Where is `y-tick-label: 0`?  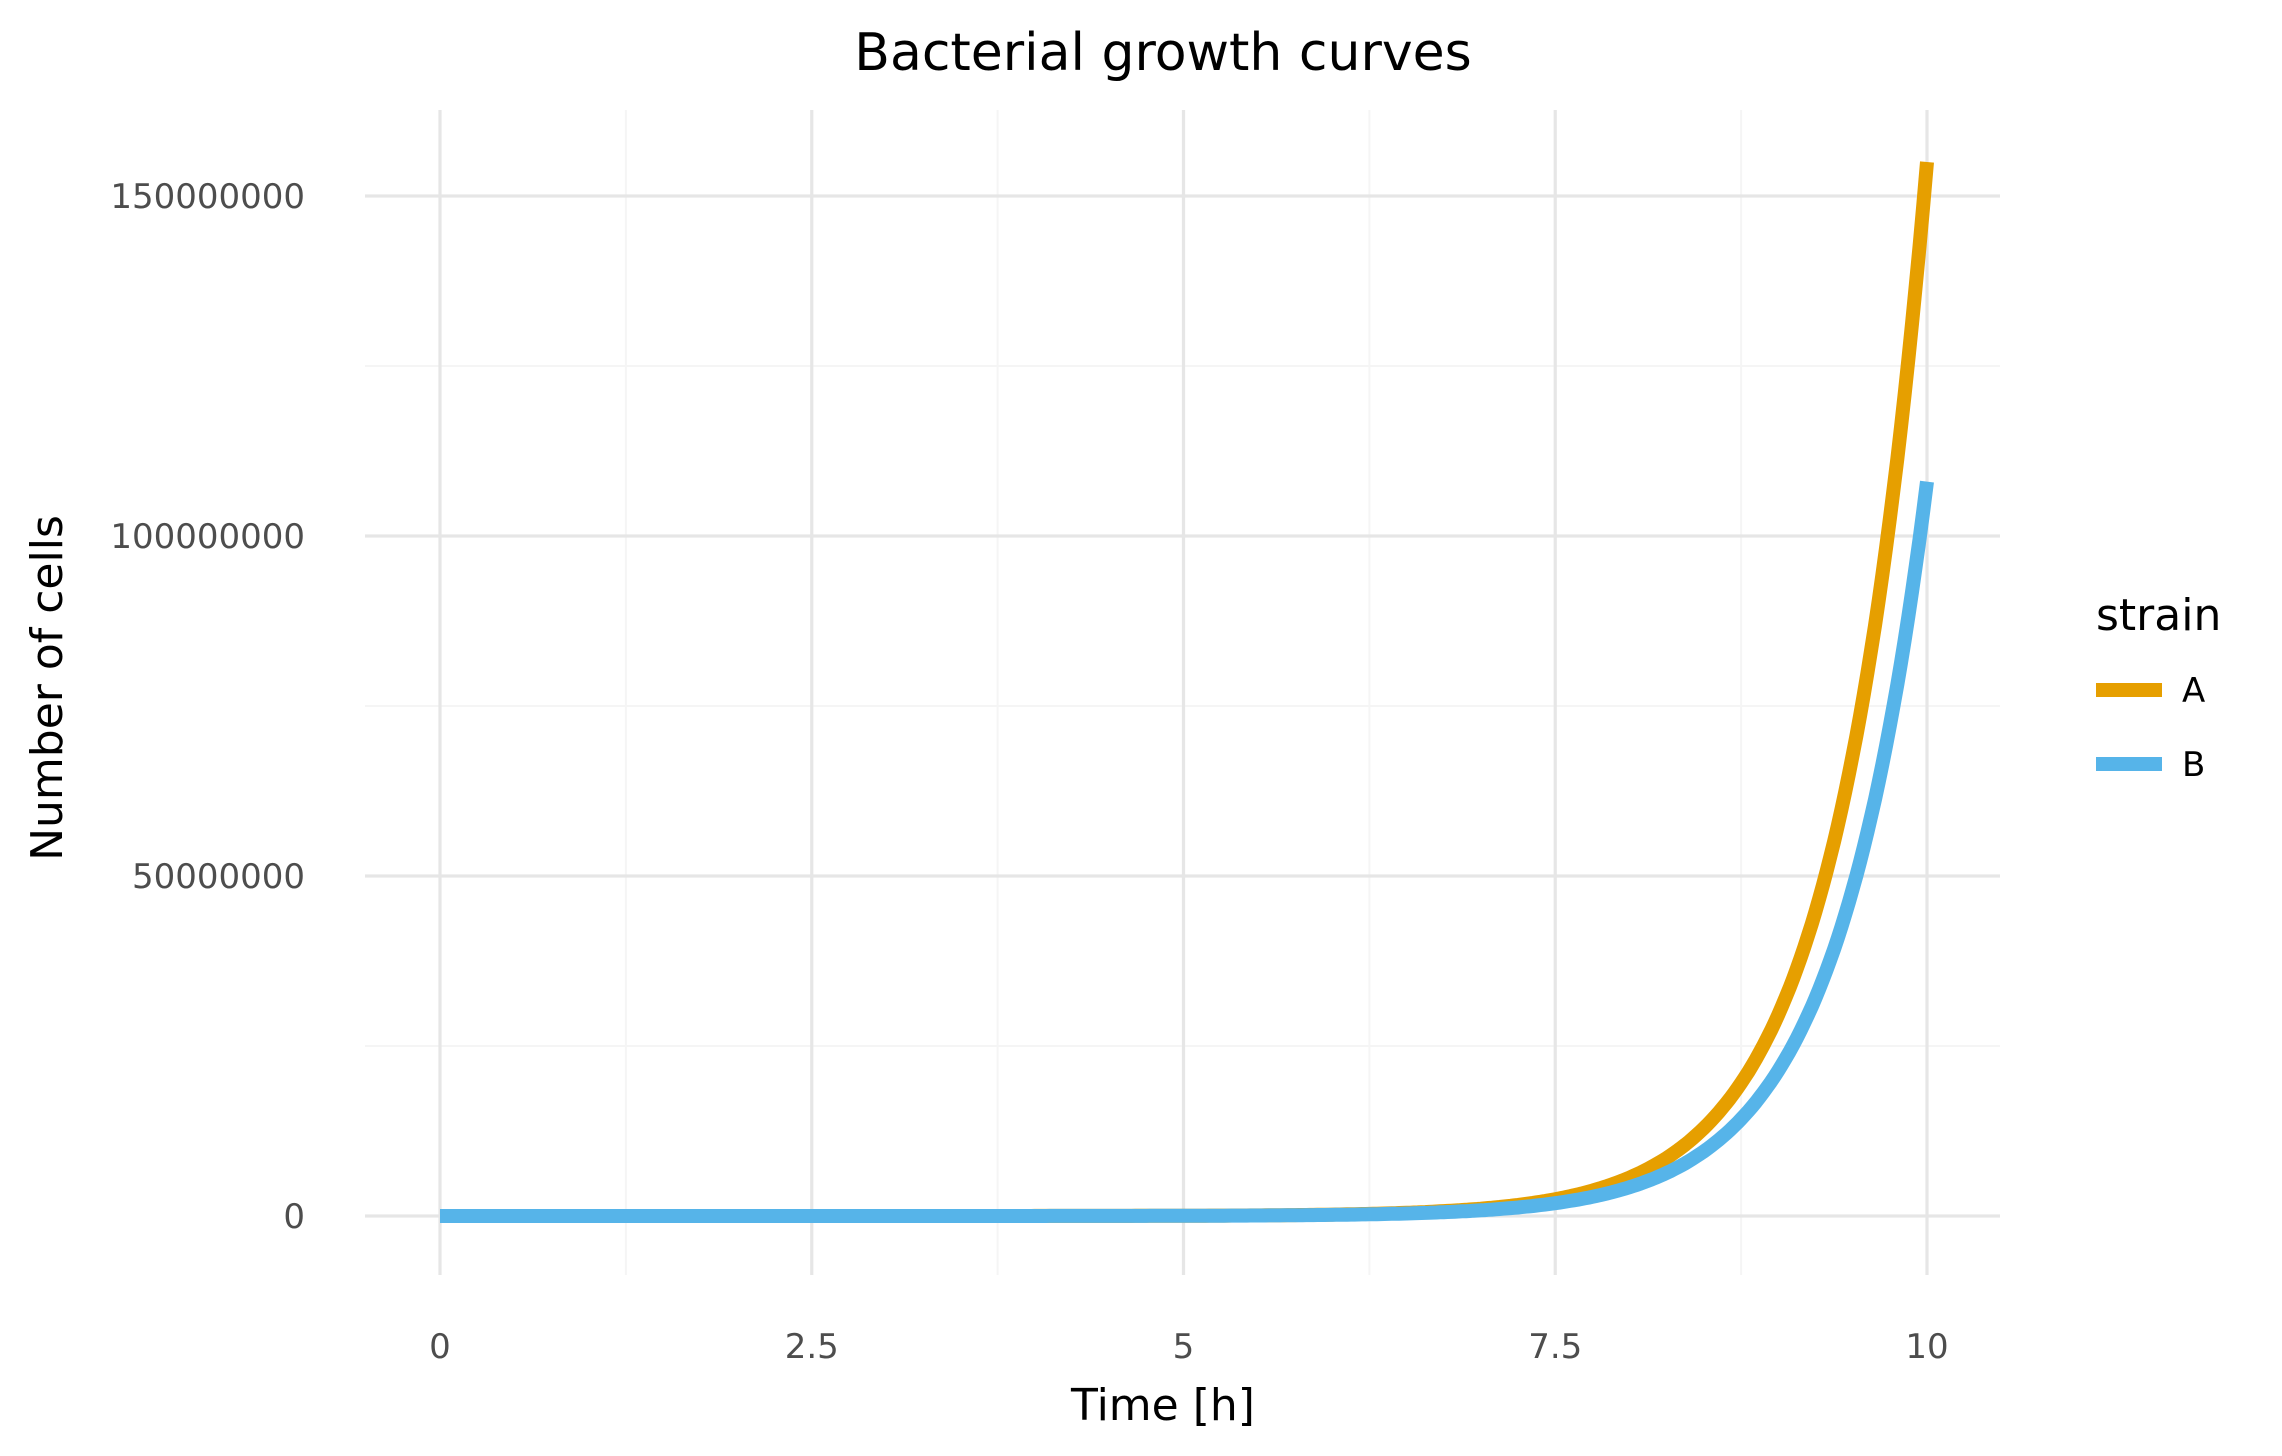 y-tick-label: 0 is located at coordinates (294, 1217).